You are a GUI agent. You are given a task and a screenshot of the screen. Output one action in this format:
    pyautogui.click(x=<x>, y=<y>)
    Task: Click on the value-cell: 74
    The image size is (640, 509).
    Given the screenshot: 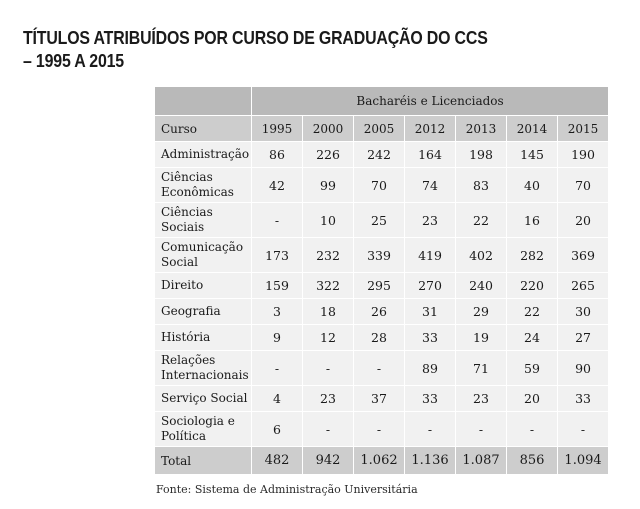 What is the action you would take?
    pyautogui.click(x=430, y=185)
    